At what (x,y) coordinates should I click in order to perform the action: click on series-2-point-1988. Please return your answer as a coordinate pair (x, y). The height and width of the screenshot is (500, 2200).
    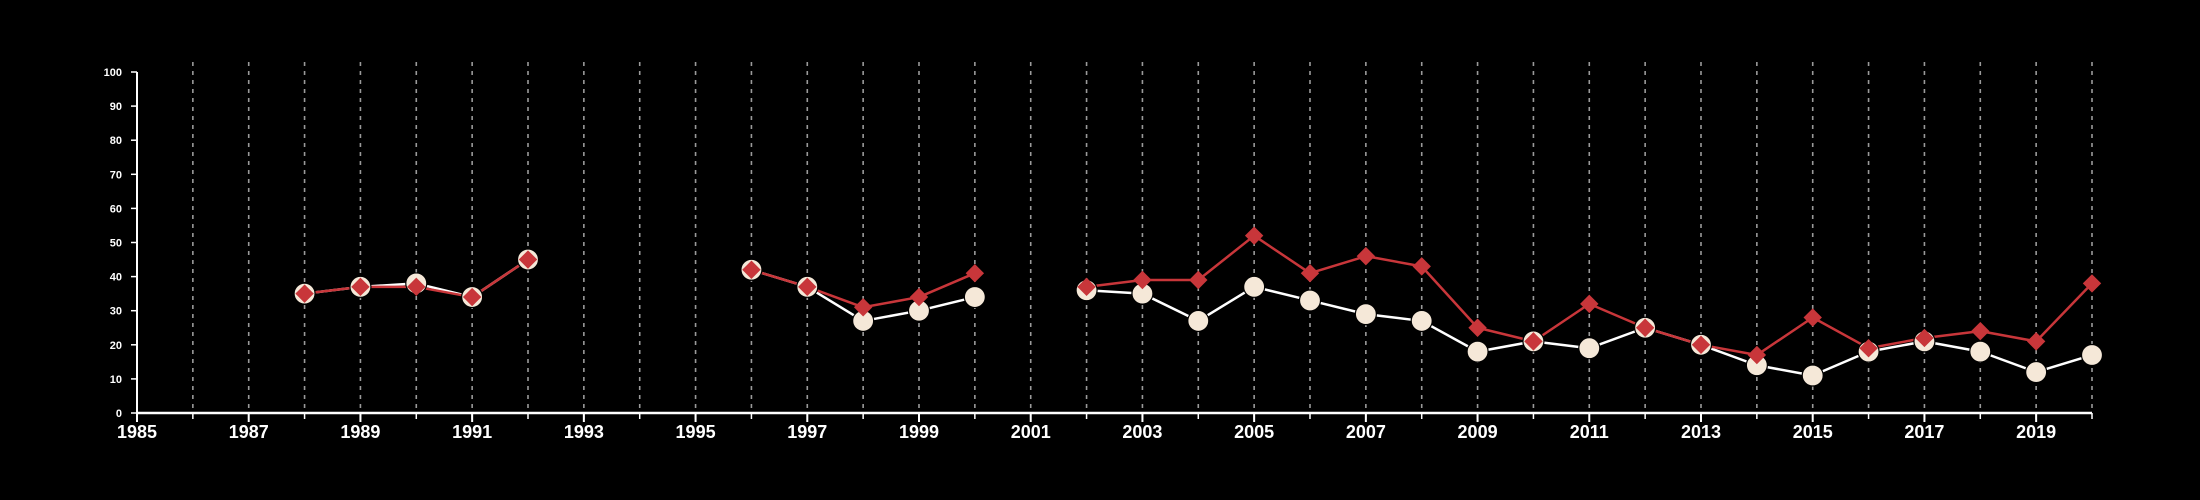
    Looking at the image, I should click on (304, 293).